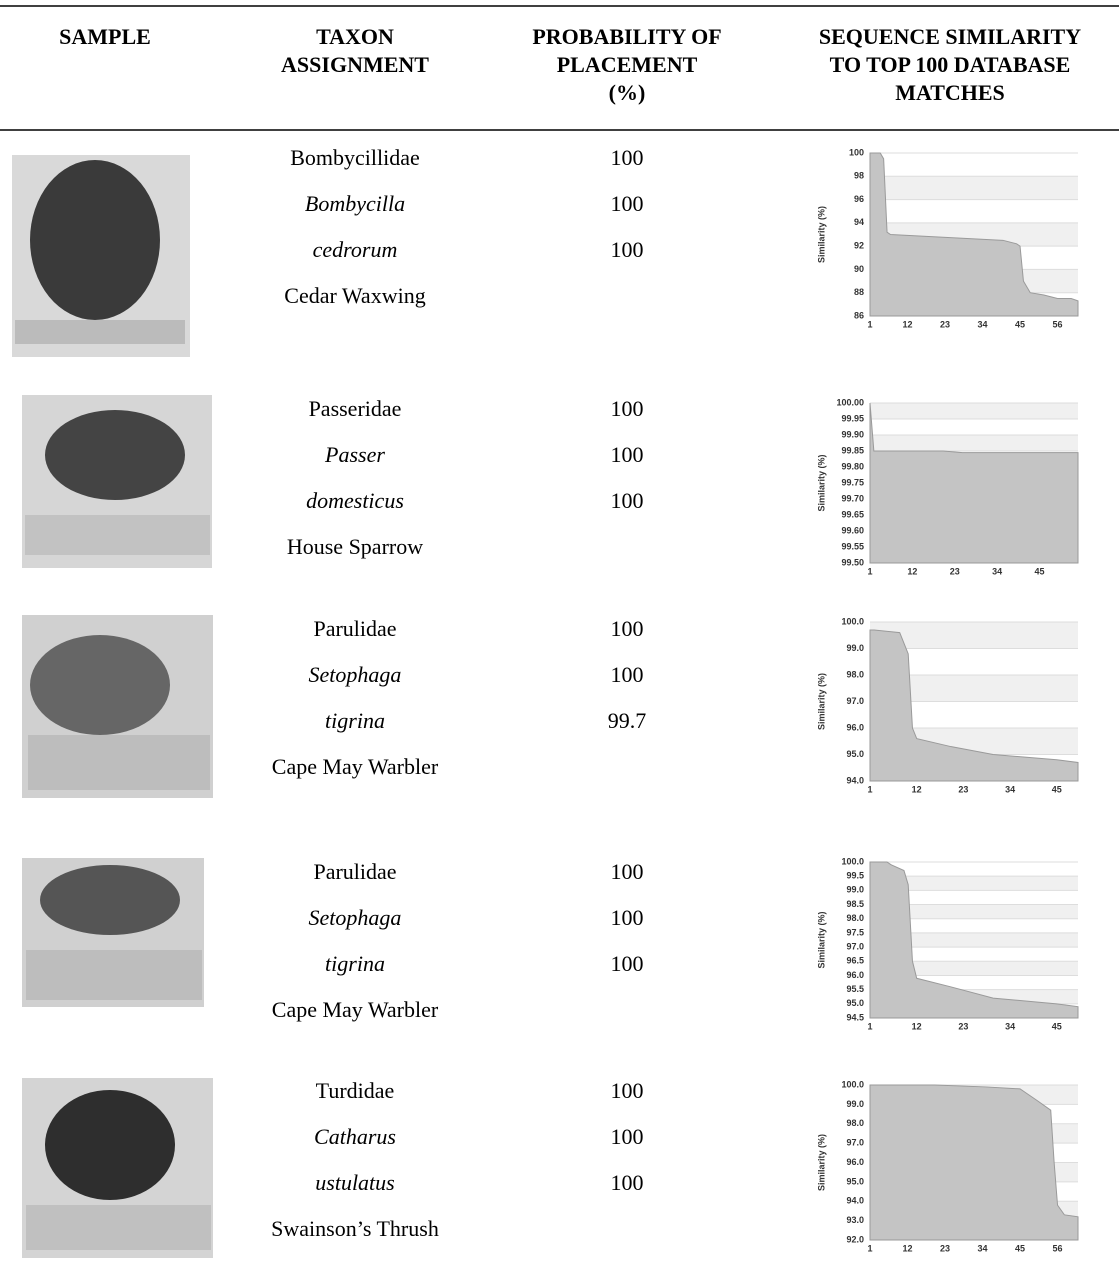 This screenshot has height=1277, width=1119. I want to click on taxon-name: Passer, so click(354, 454).